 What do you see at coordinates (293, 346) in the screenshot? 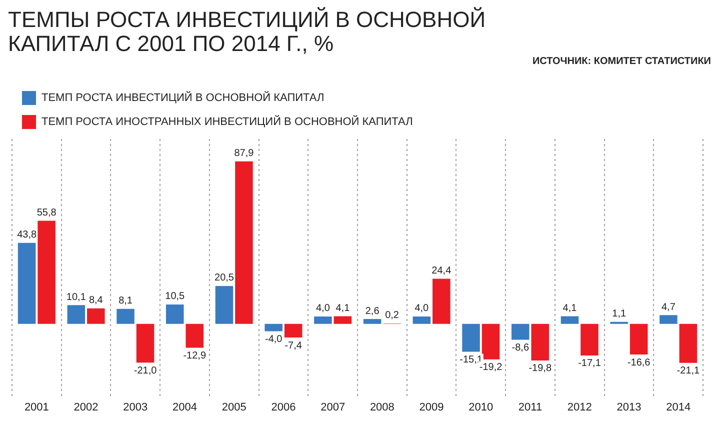
I see `data-label: -7,4` at bounding box center [293, 346].